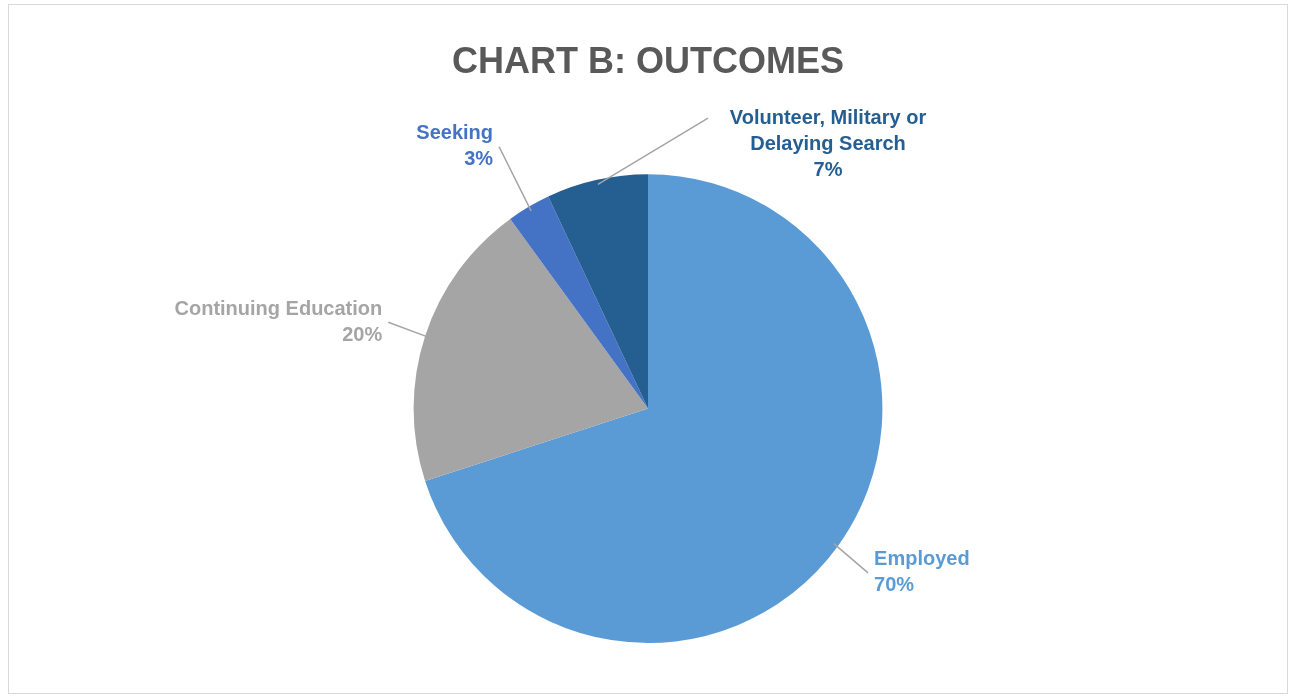 Image resolution: width=1296 pixels, height=700 pixels. Describe the element at coordinates (894, 584) in the screenshot. I see `data-label: 70%` at that location.